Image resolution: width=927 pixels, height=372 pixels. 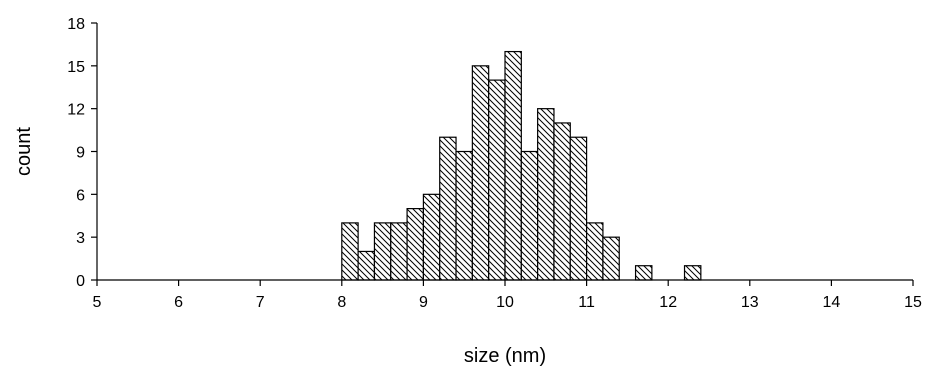 What do you see at coordinates (832, 302) in the screenshot?
I see `x-tick-label: 14` at bounding box center [832, 302].